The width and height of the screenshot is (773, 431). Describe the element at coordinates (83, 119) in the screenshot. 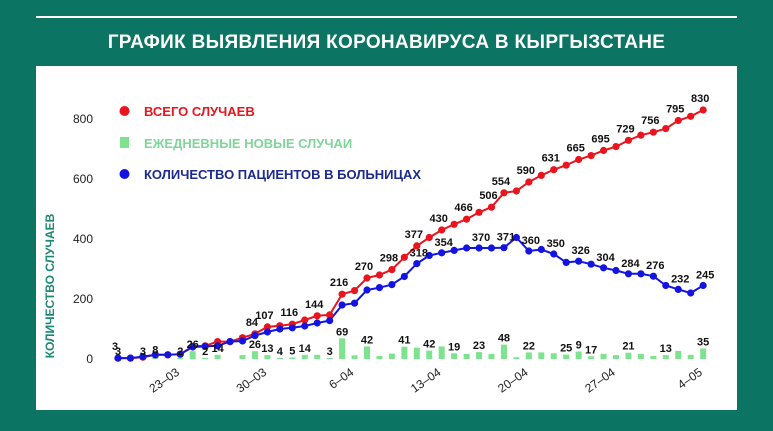

I see `y-tick-label: 800` at that location.